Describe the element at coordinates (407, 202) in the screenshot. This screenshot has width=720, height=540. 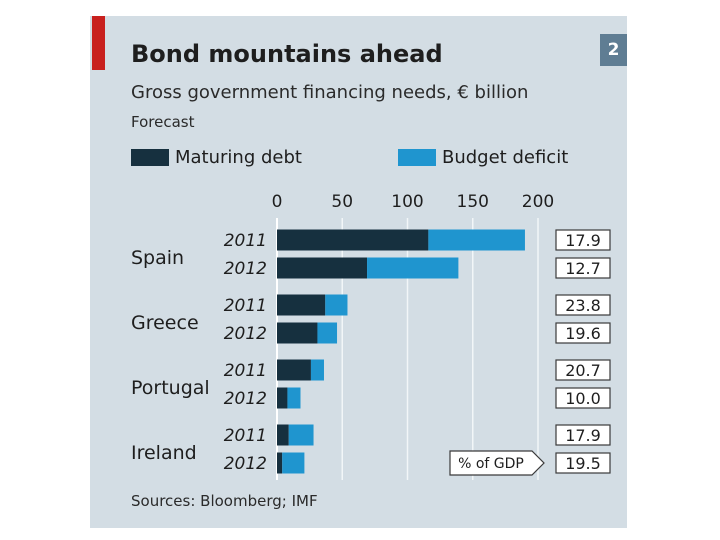
I see `x-tick-label-100: 100` at that location.